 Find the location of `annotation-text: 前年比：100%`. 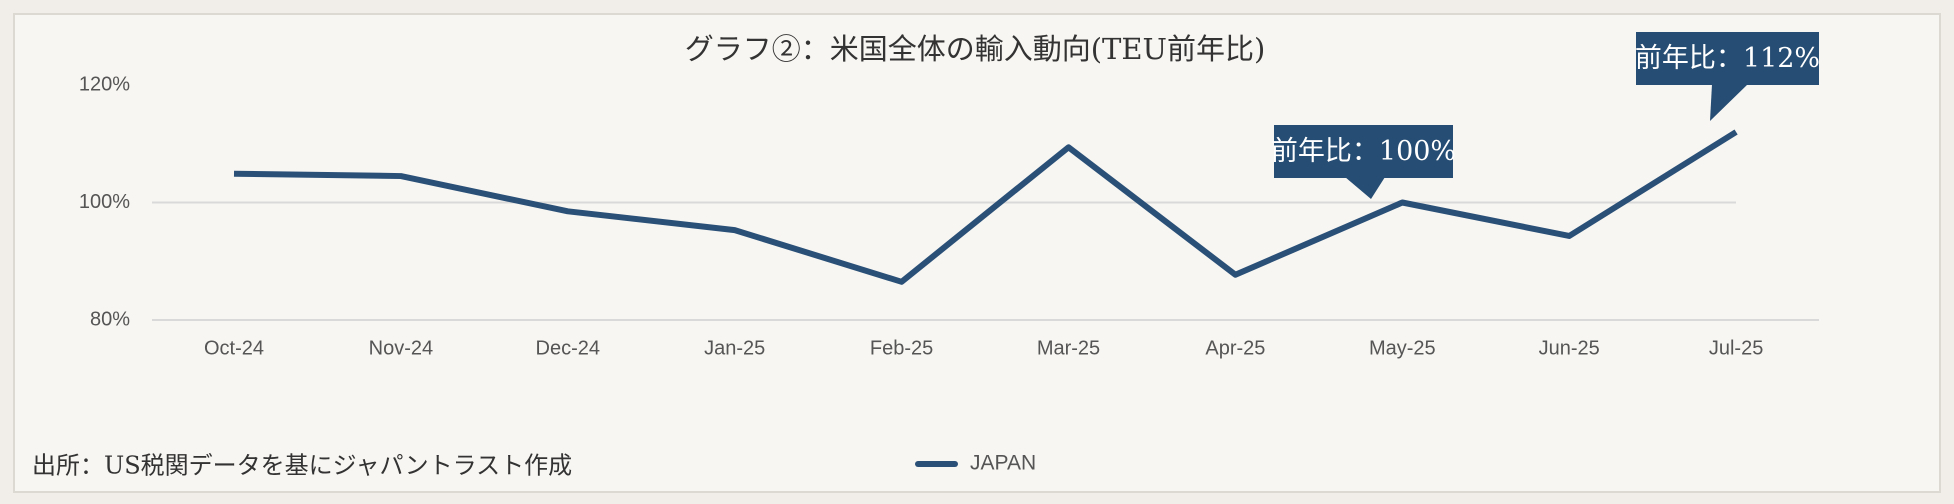

annotation-text: 前年比：100% is located at coordinates (1363, 151).